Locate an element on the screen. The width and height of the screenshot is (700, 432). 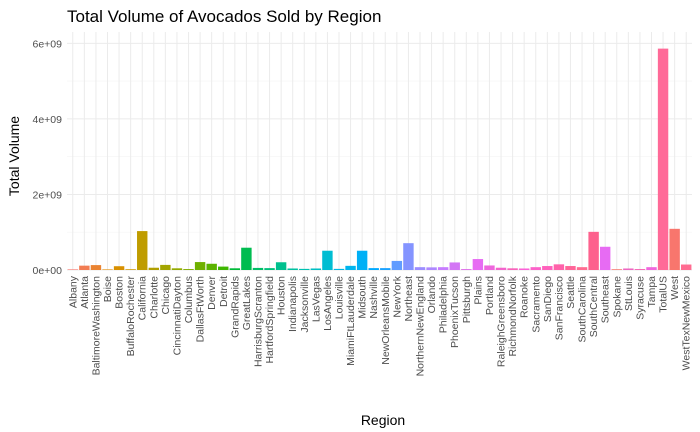
bar-Columbus is located at coordinates (188, 269).